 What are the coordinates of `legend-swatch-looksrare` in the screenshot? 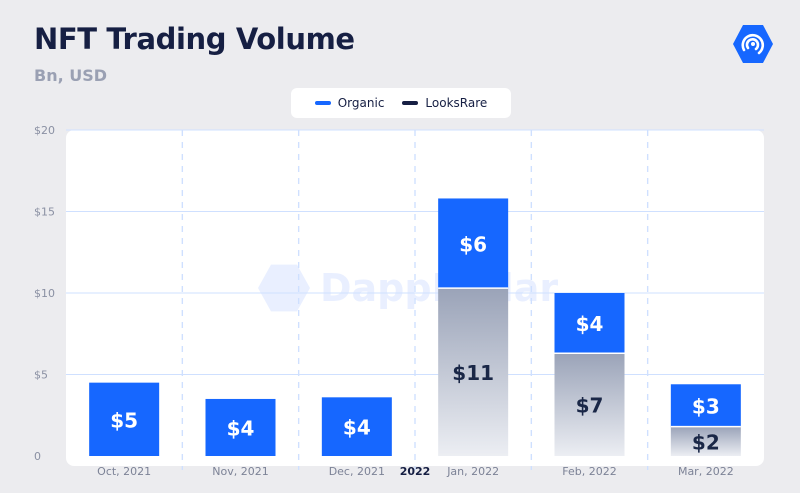 It's located at (410, 103).